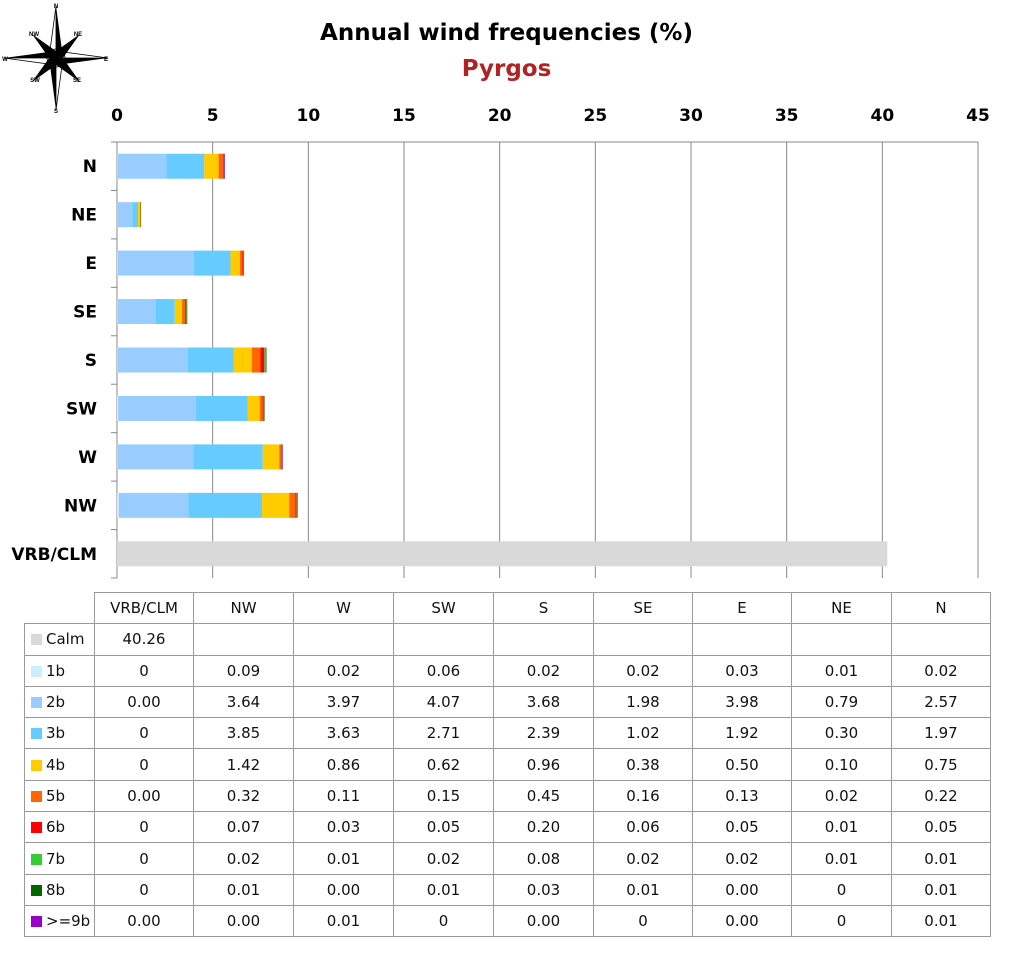 The height and width of the screenshot is (967, 1013). I want to click on legend-entry: 5b, so click(59, 796).